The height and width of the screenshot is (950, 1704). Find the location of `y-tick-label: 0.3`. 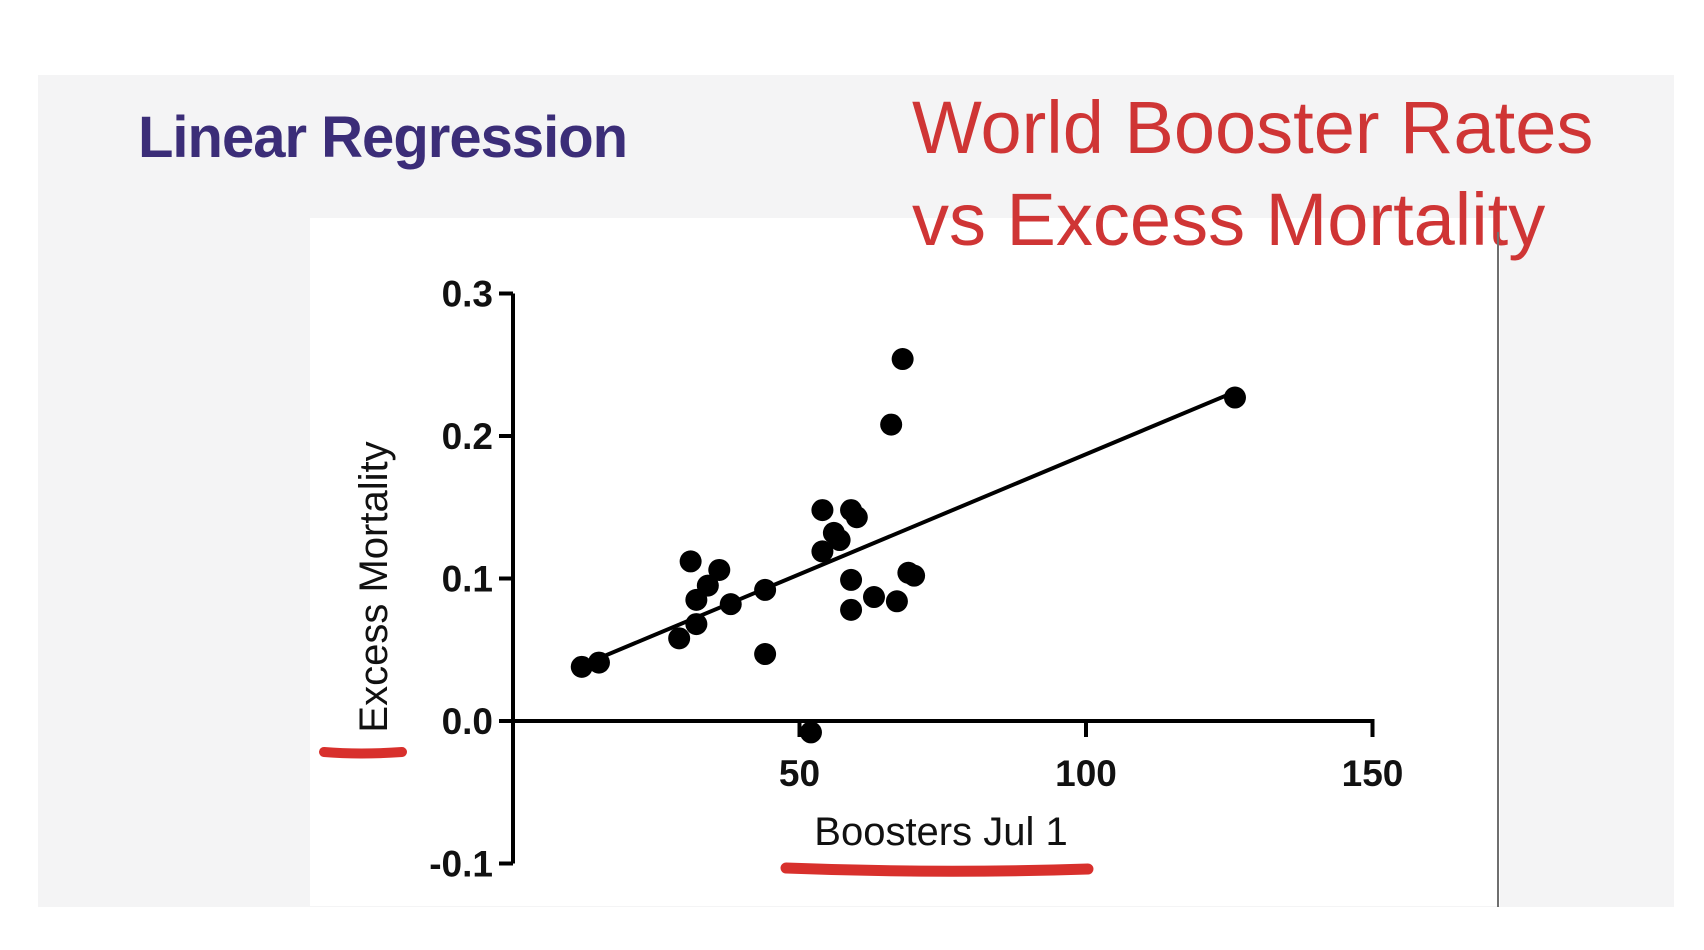

y-tick-label: 0.3 is located at coordinates (467, 294).